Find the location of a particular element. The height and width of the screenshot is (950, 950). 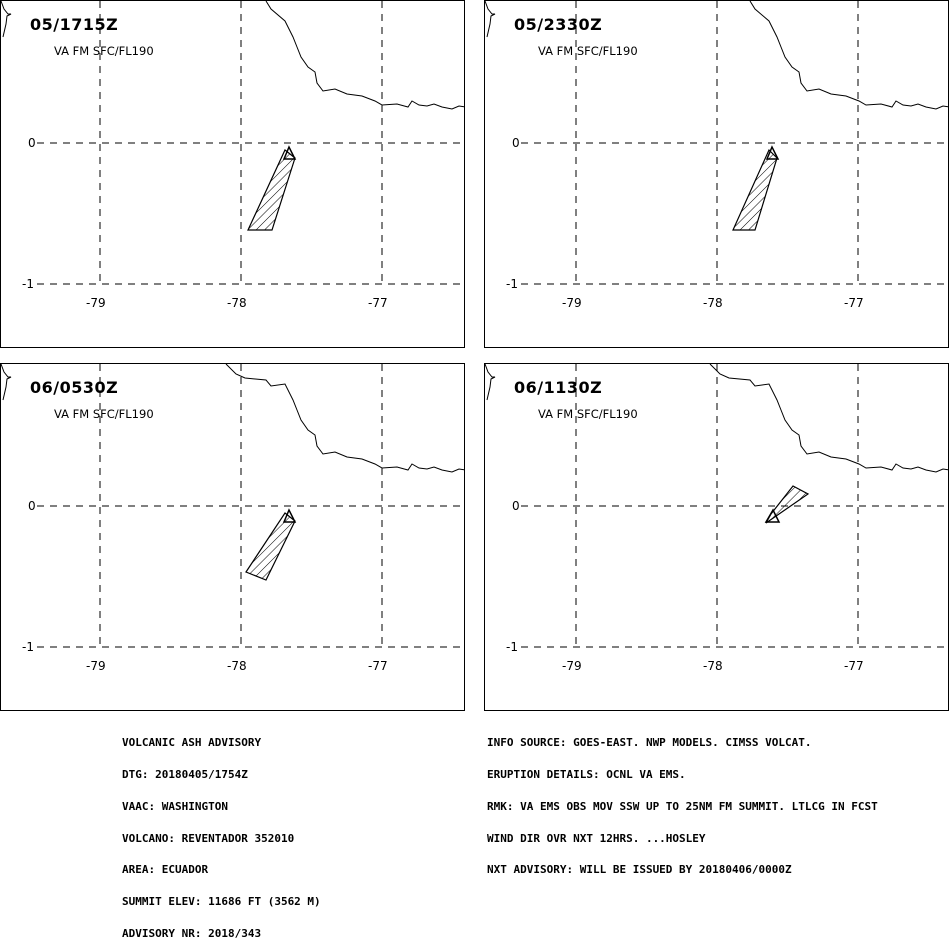

panel-time: 05/2330Z is located at coordinates (558, 24).